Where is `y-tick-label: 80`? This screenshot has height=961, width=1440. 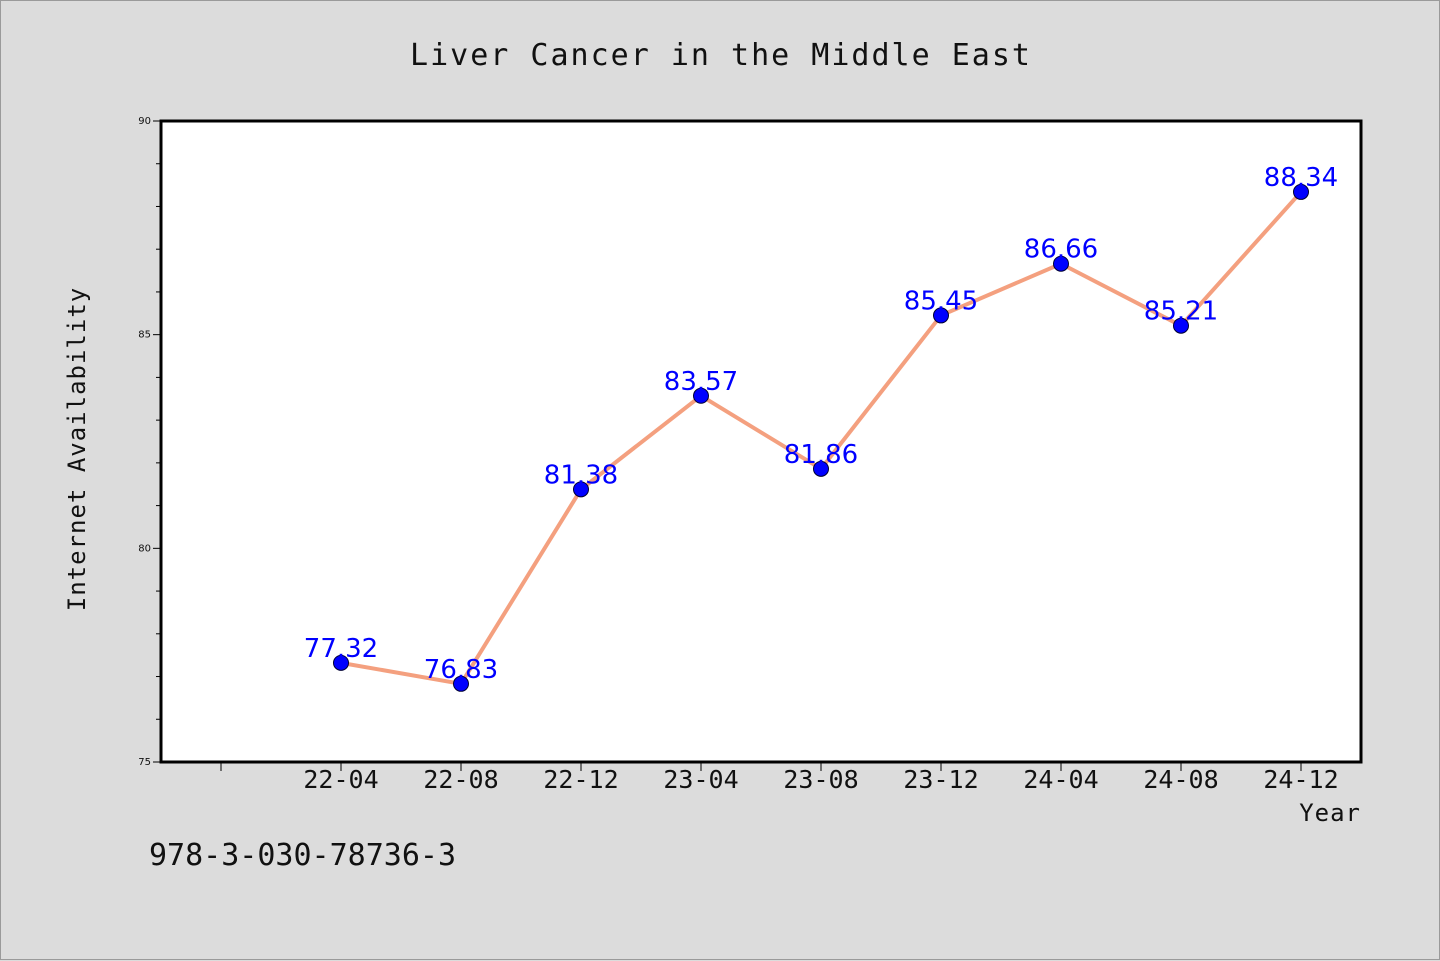 y-tick-label: 80 is located at coordinates (144, 548).